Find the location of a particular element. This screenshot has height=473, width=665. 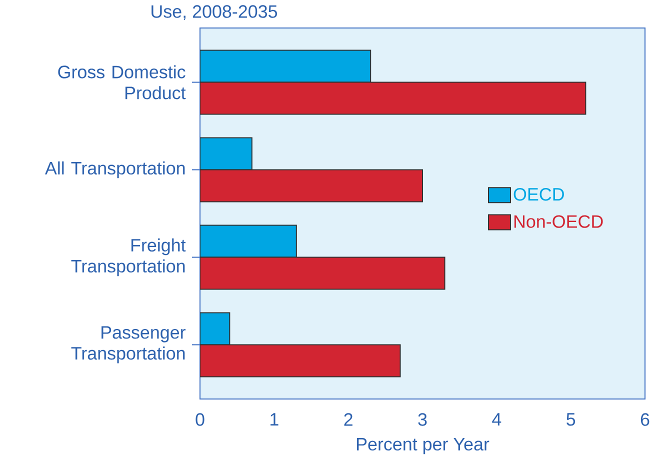

x-tick-label: 4 is located at coordinates (497, 419).